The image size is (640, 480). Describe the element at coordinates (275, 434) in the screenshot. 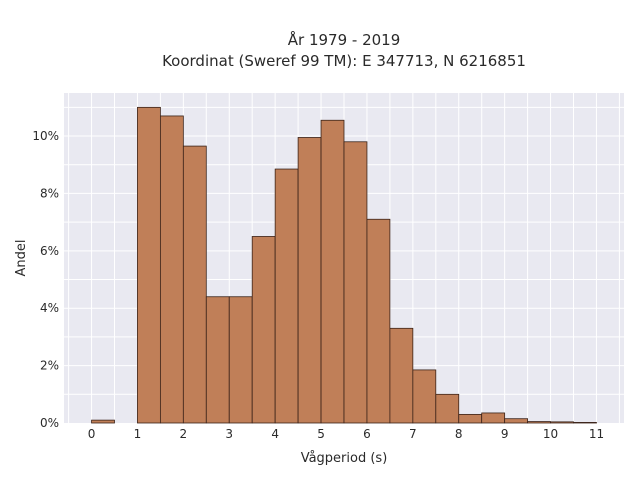

I see `x-tick-label: 4` at that location.